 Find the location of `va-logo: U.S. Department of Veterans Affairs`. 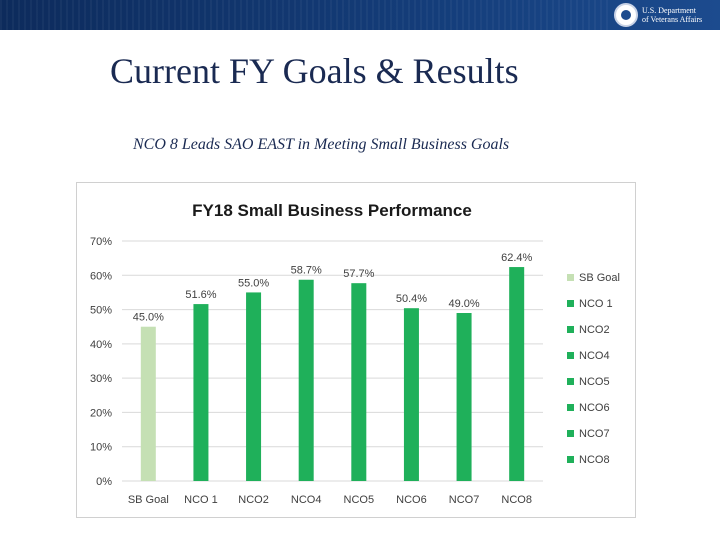

va-logo: U.S. Department of Veterans Affairs is located at coordinates (663, 15).